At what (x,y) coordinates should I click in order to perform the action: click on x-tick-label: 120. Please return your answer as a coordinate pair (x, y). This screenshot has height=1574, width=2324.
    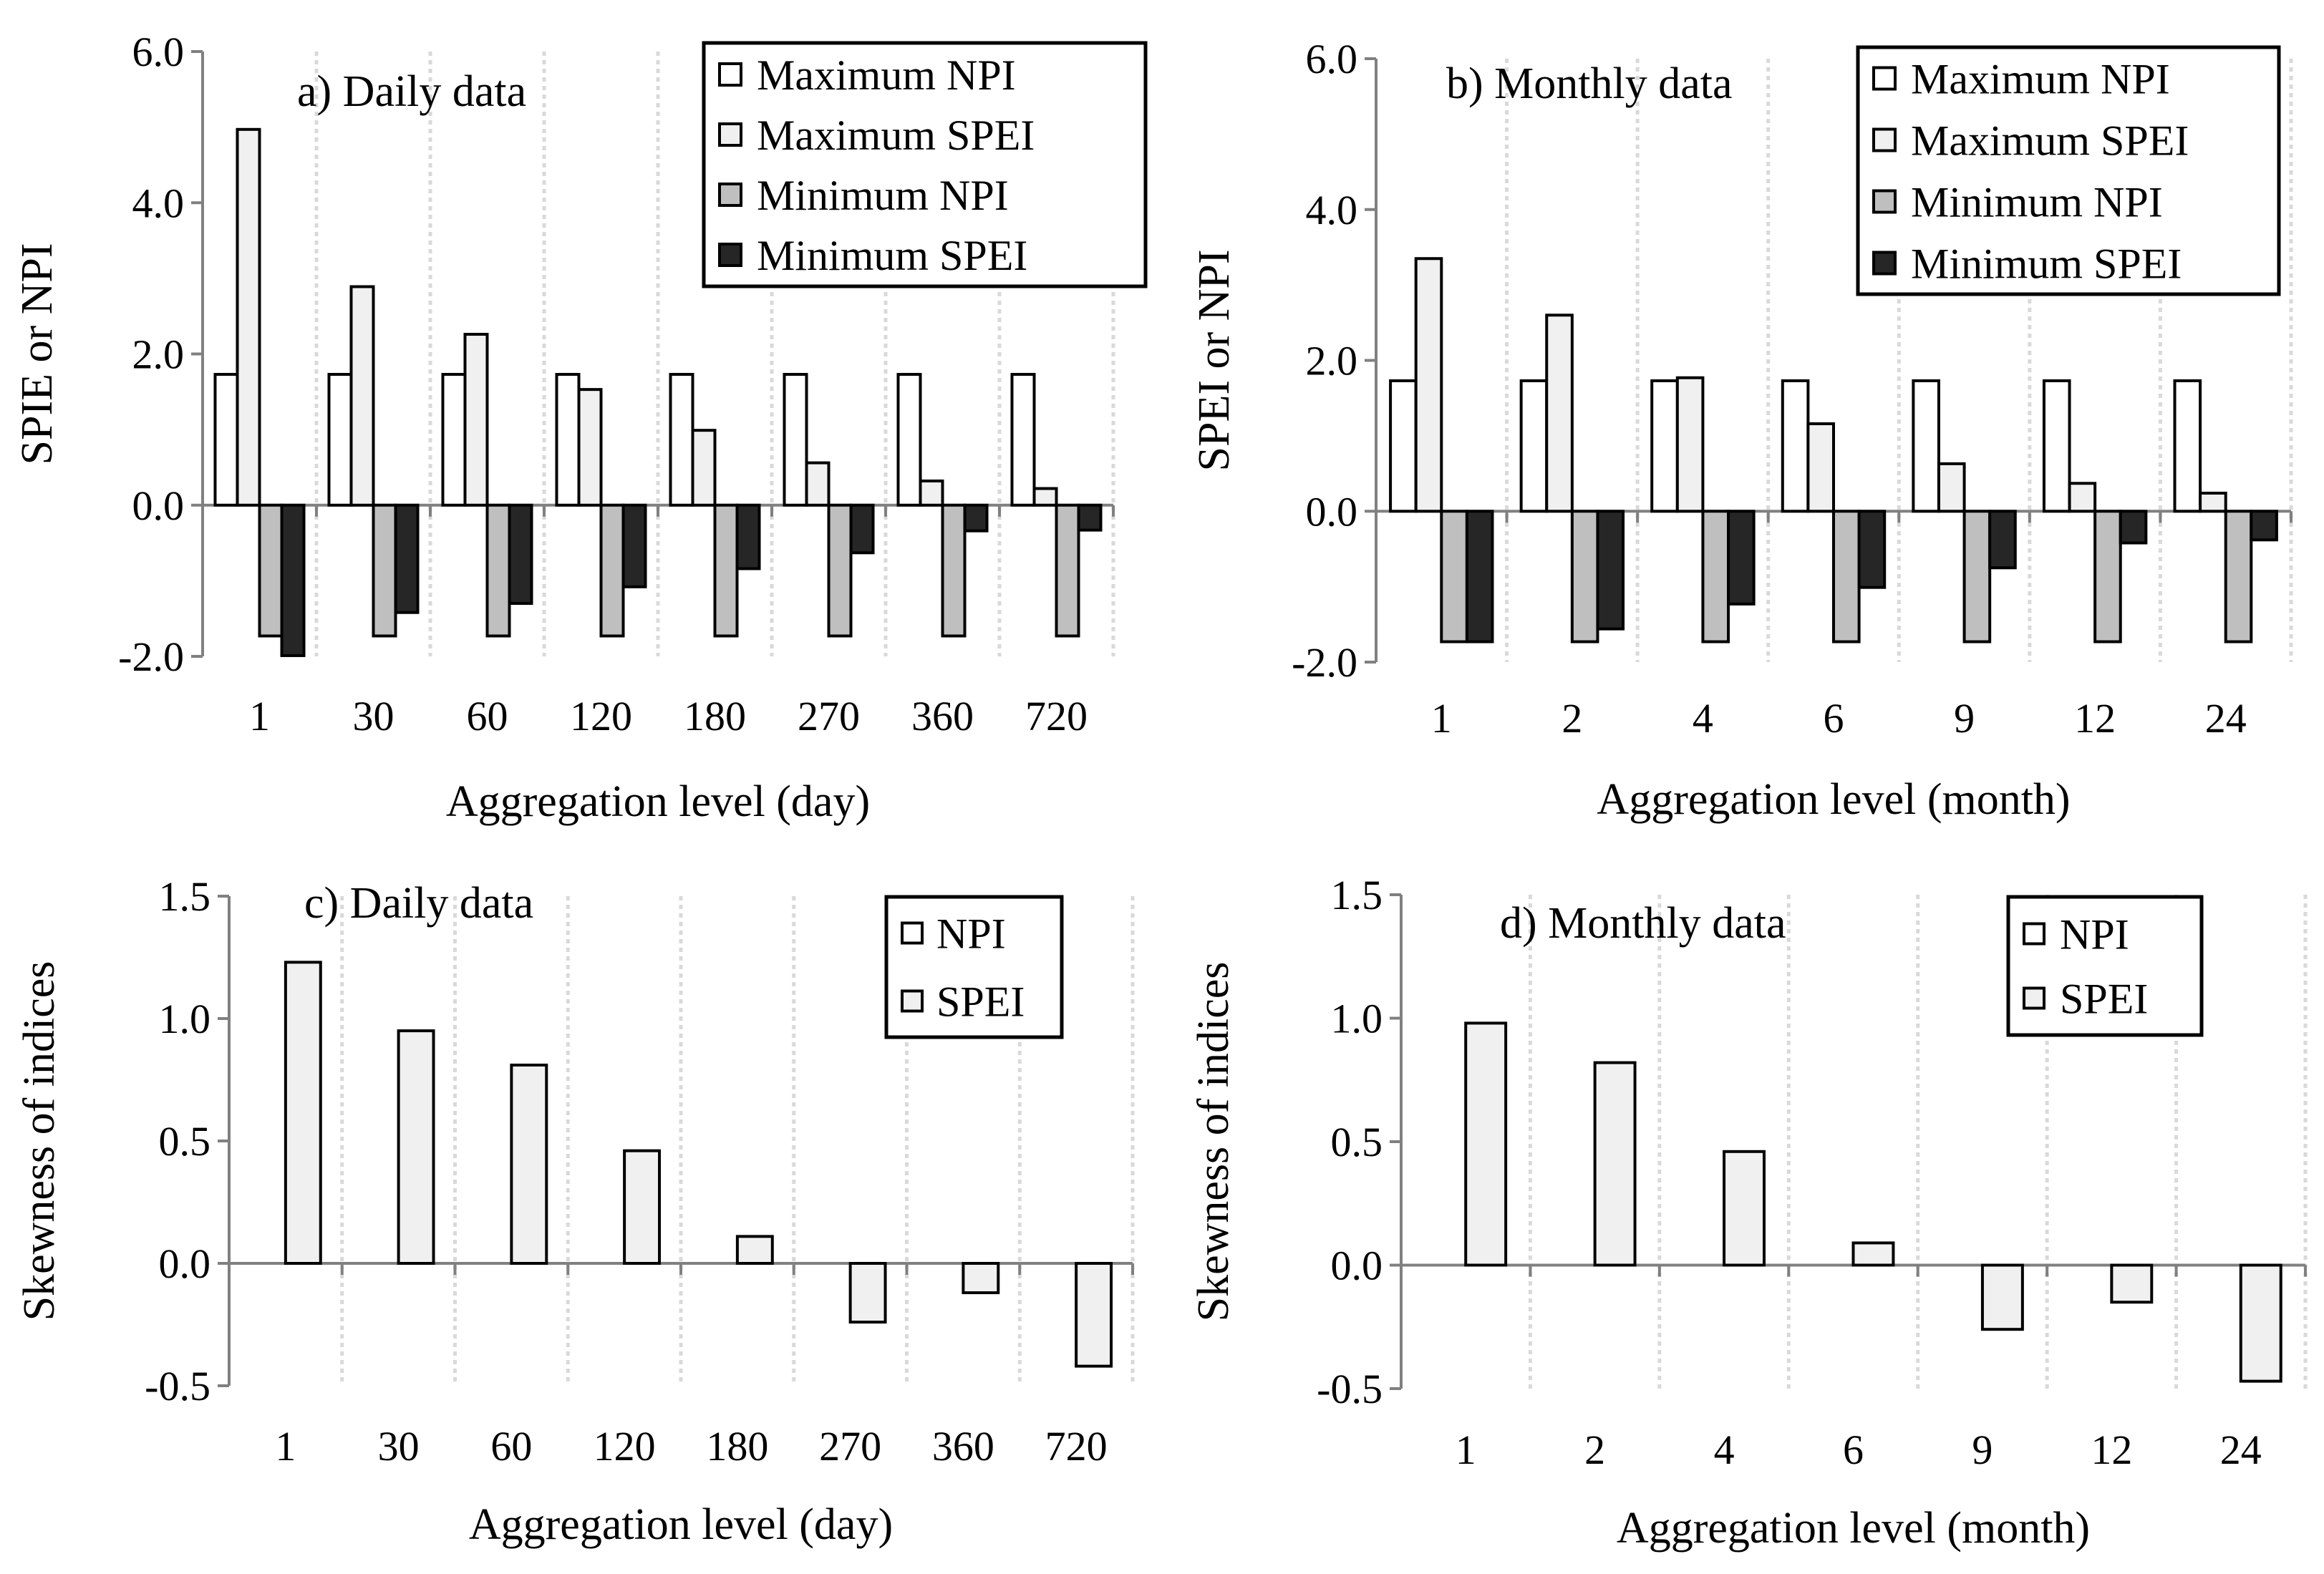
    Looking at the image, I should click on (625, 1446).